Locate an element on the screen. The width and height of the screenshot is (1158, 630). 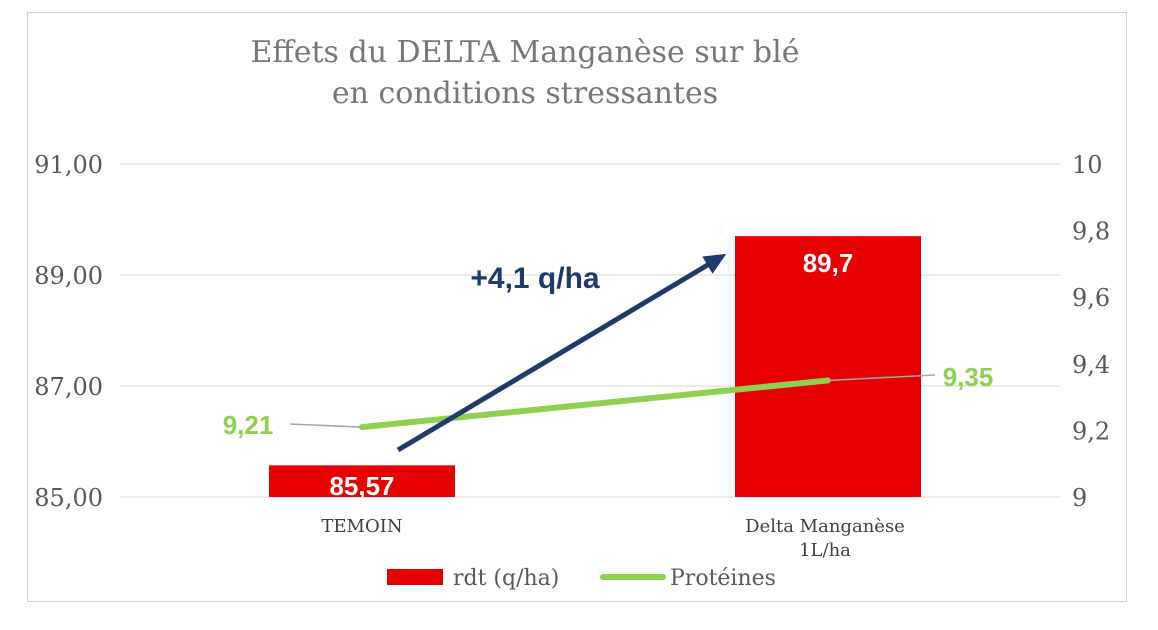
right-tick-label: 9 is located at coordinates (1079, 498).